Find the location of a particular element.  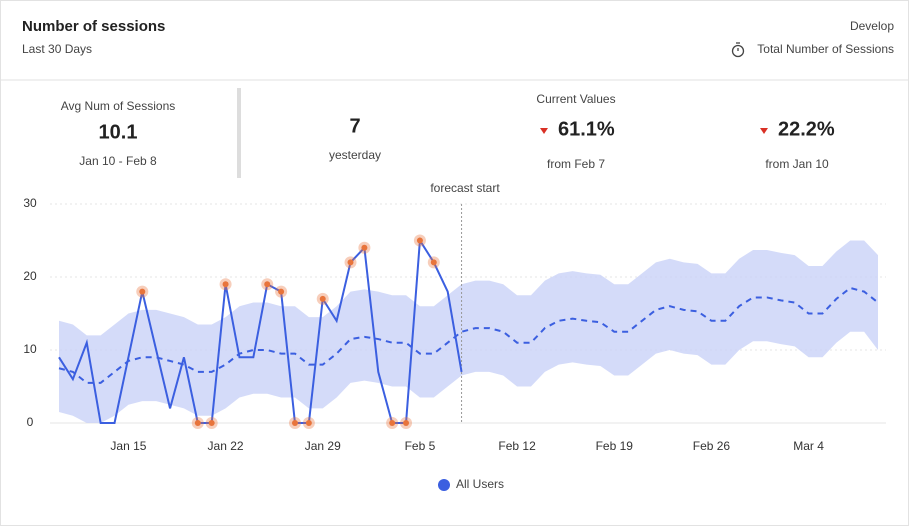

stat-label: from Jan 10 is located at coordinates (797, 164).